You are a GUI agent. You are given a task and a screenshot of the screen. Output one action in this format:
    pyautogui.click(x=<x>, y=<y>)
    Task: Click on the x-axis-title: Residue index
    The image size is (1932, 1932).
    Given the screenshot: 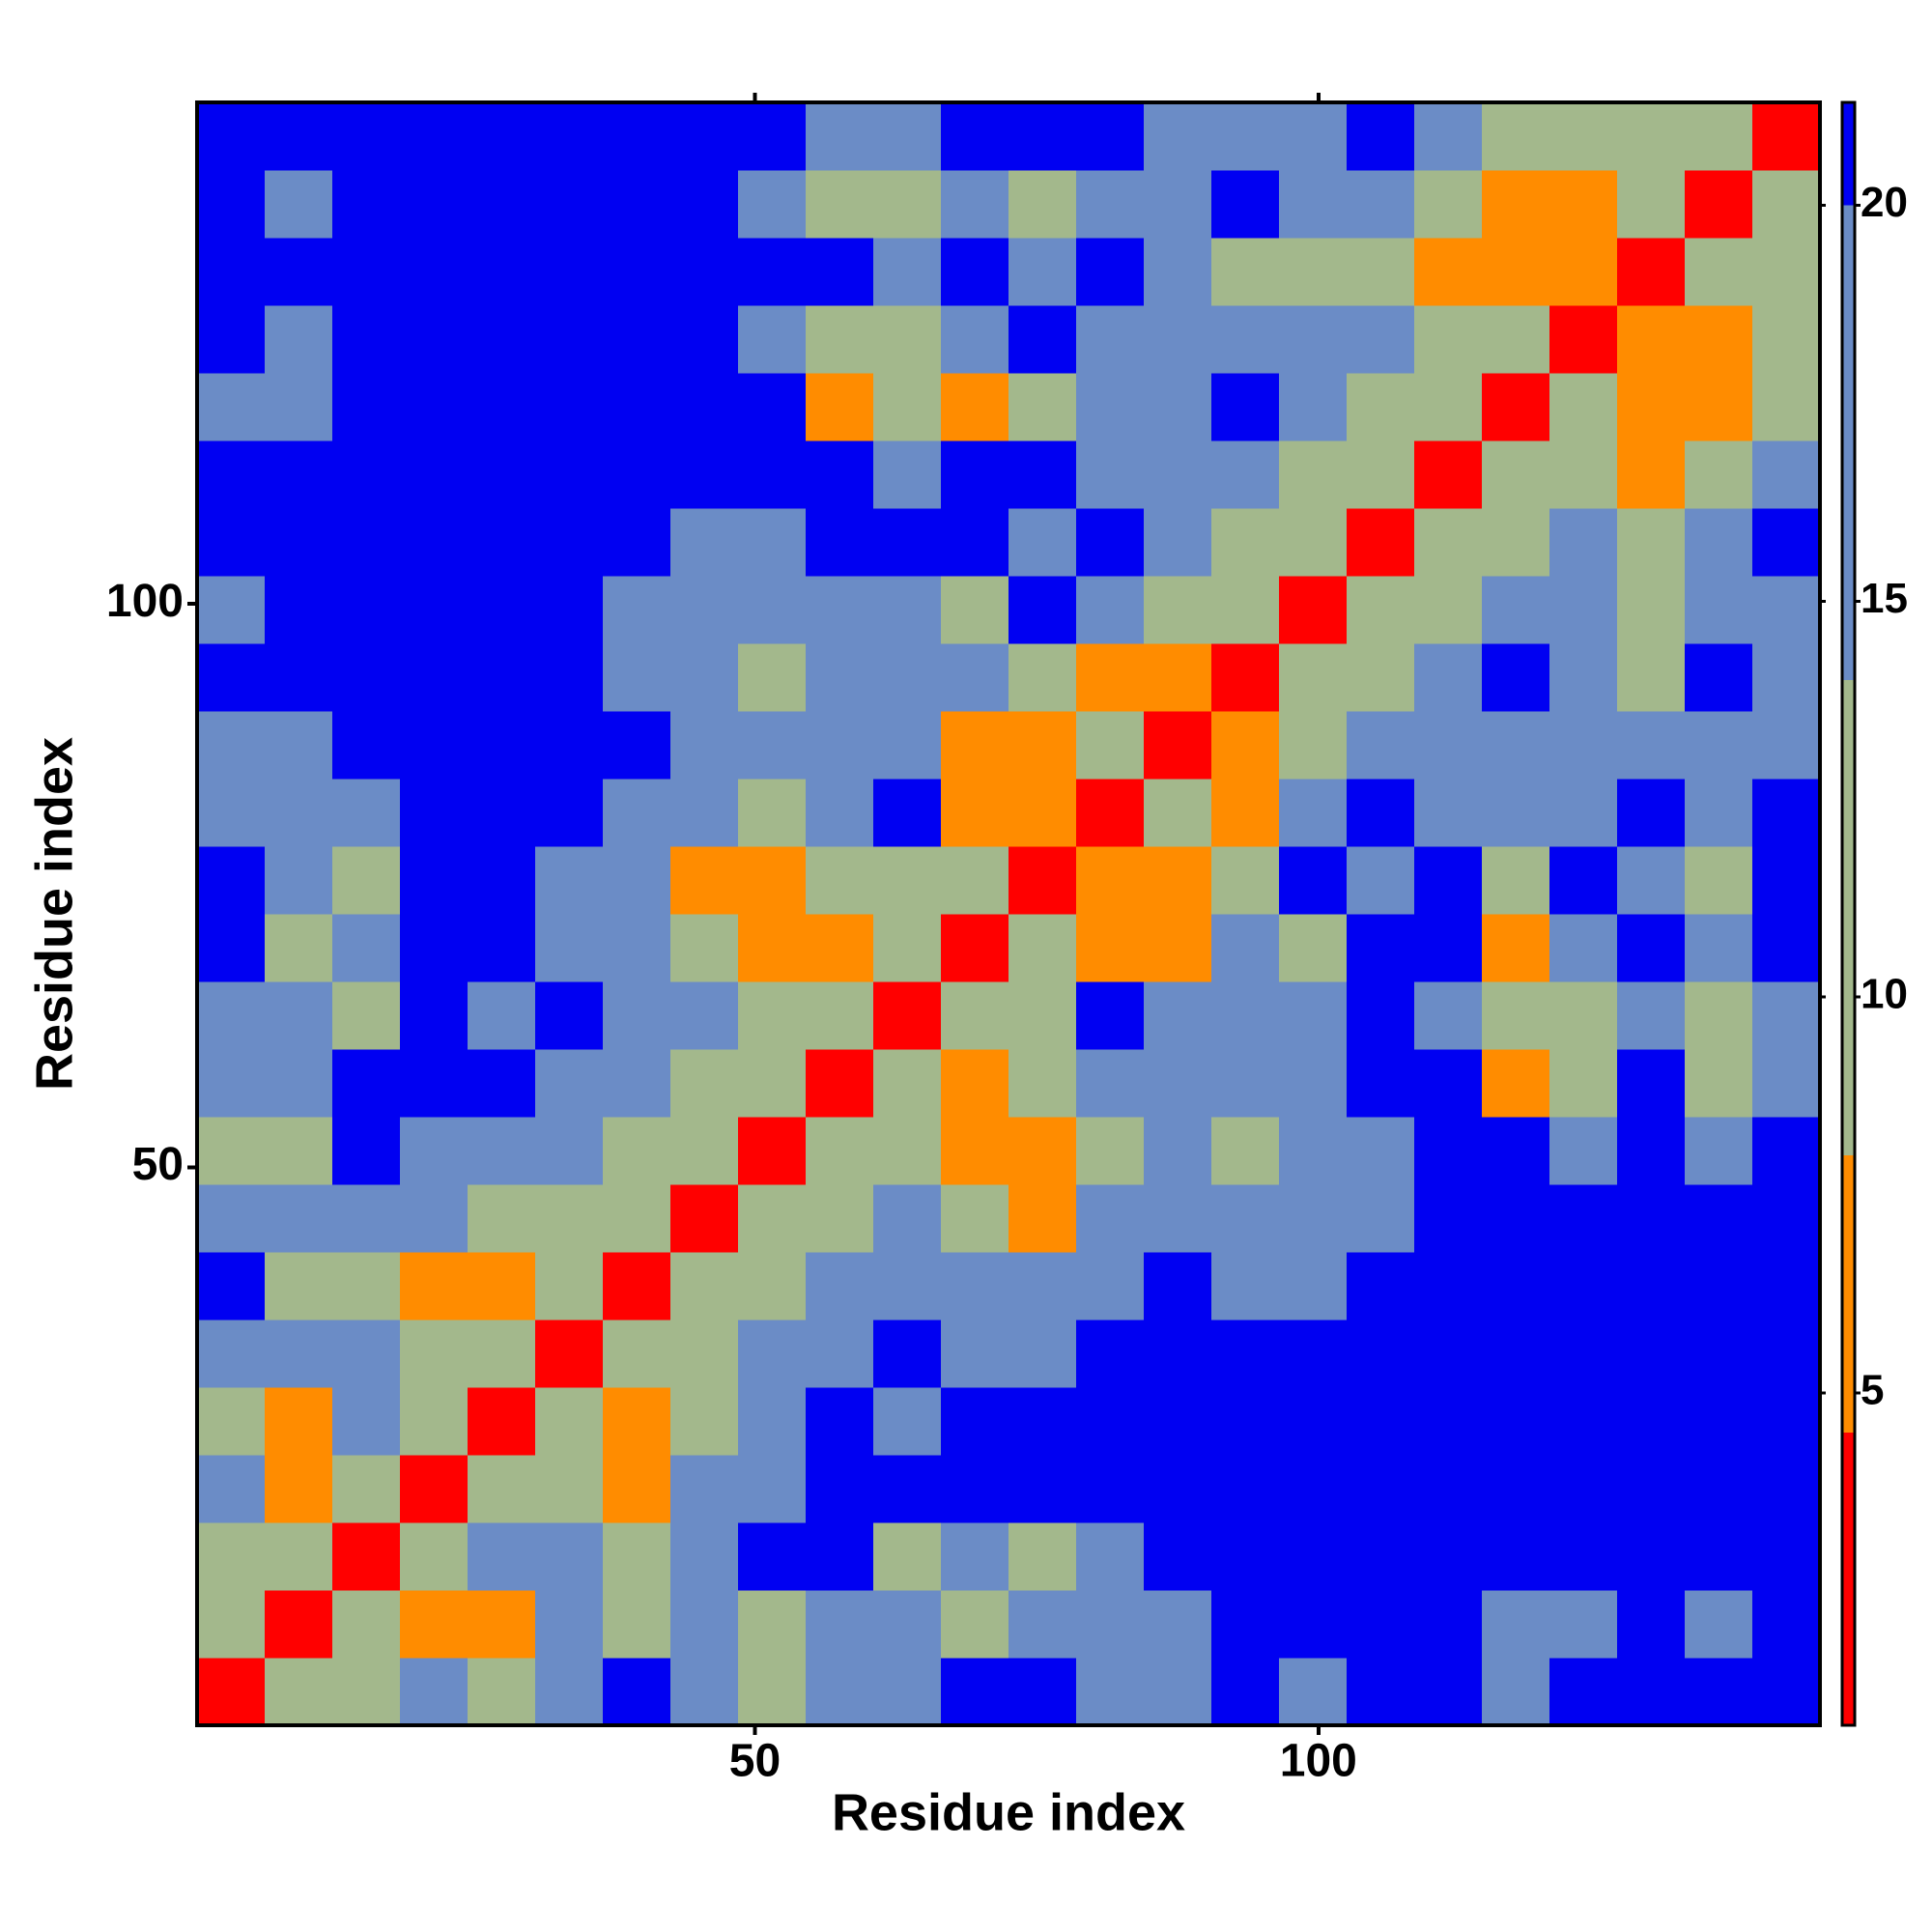 What is the action you would take?
    pyautogui.click(x=1008, y=1812)
    